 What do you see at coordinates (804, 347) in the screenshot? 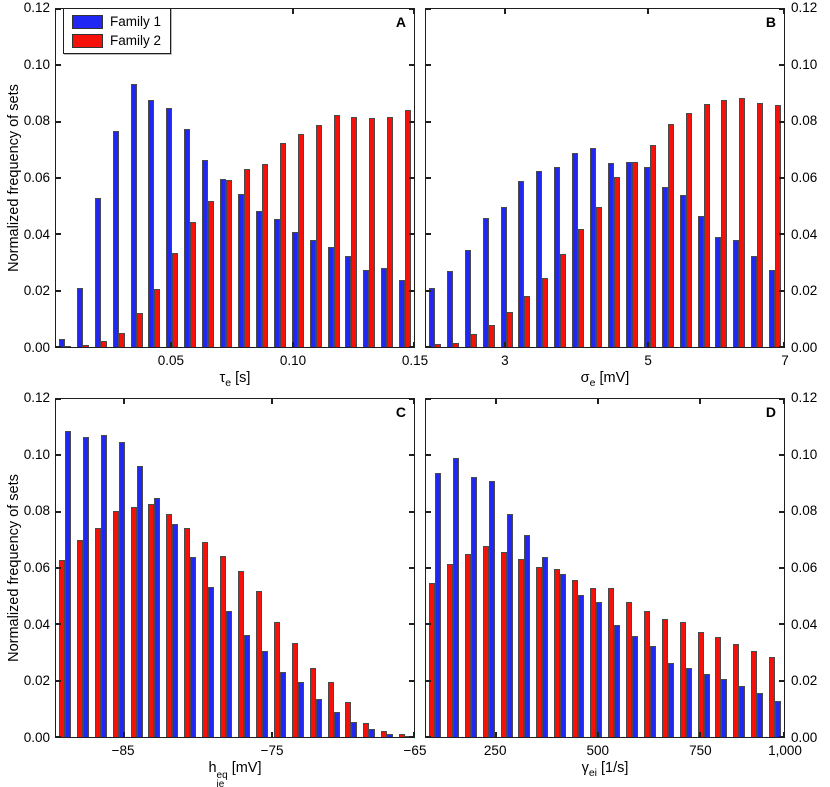
I see `panel-B-ytick: 0.00` at bounding box center [804, 347].